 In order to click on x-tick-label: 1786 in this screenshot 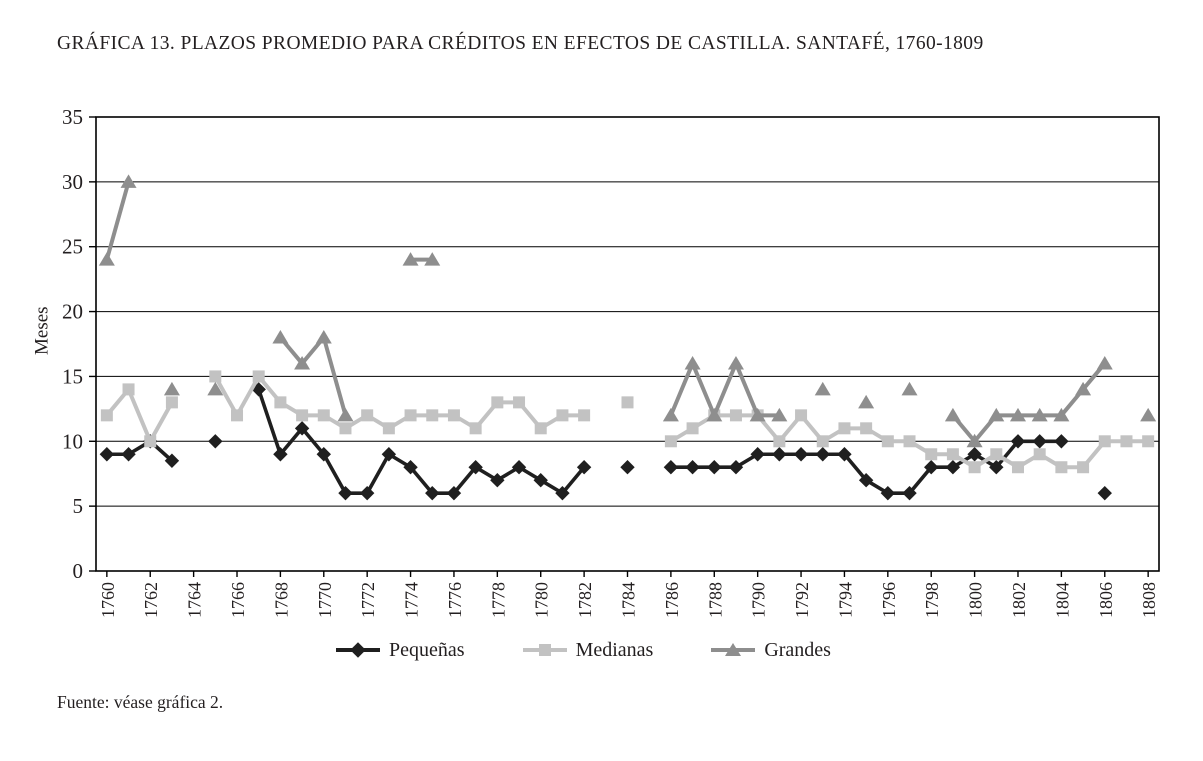, I will do `click(672, 600)`.